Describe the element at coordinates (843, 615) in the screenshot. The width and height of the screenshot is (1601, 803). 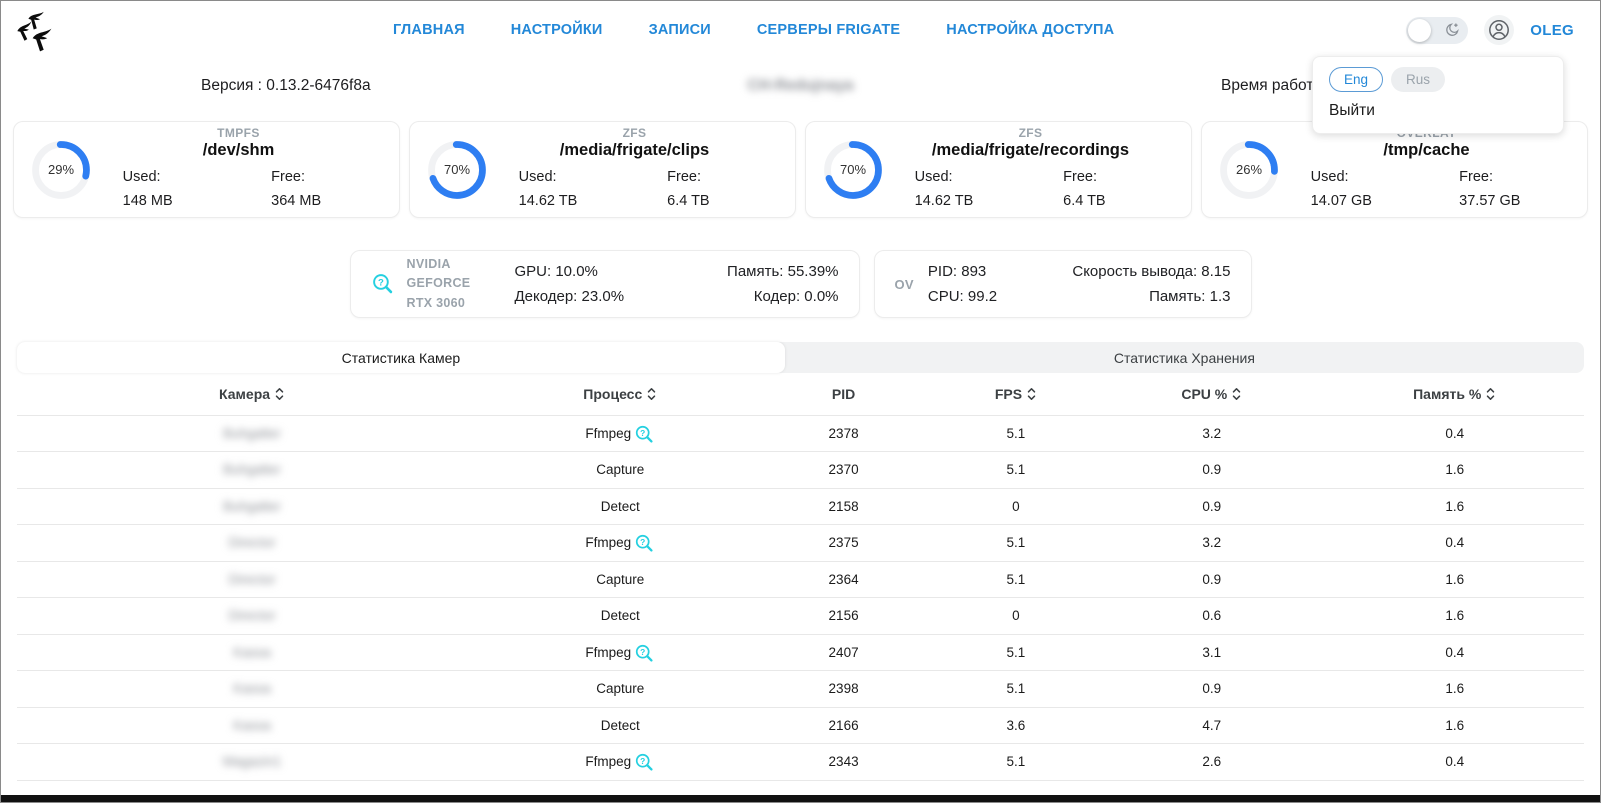
I see `pid-value: 2156` at that location.